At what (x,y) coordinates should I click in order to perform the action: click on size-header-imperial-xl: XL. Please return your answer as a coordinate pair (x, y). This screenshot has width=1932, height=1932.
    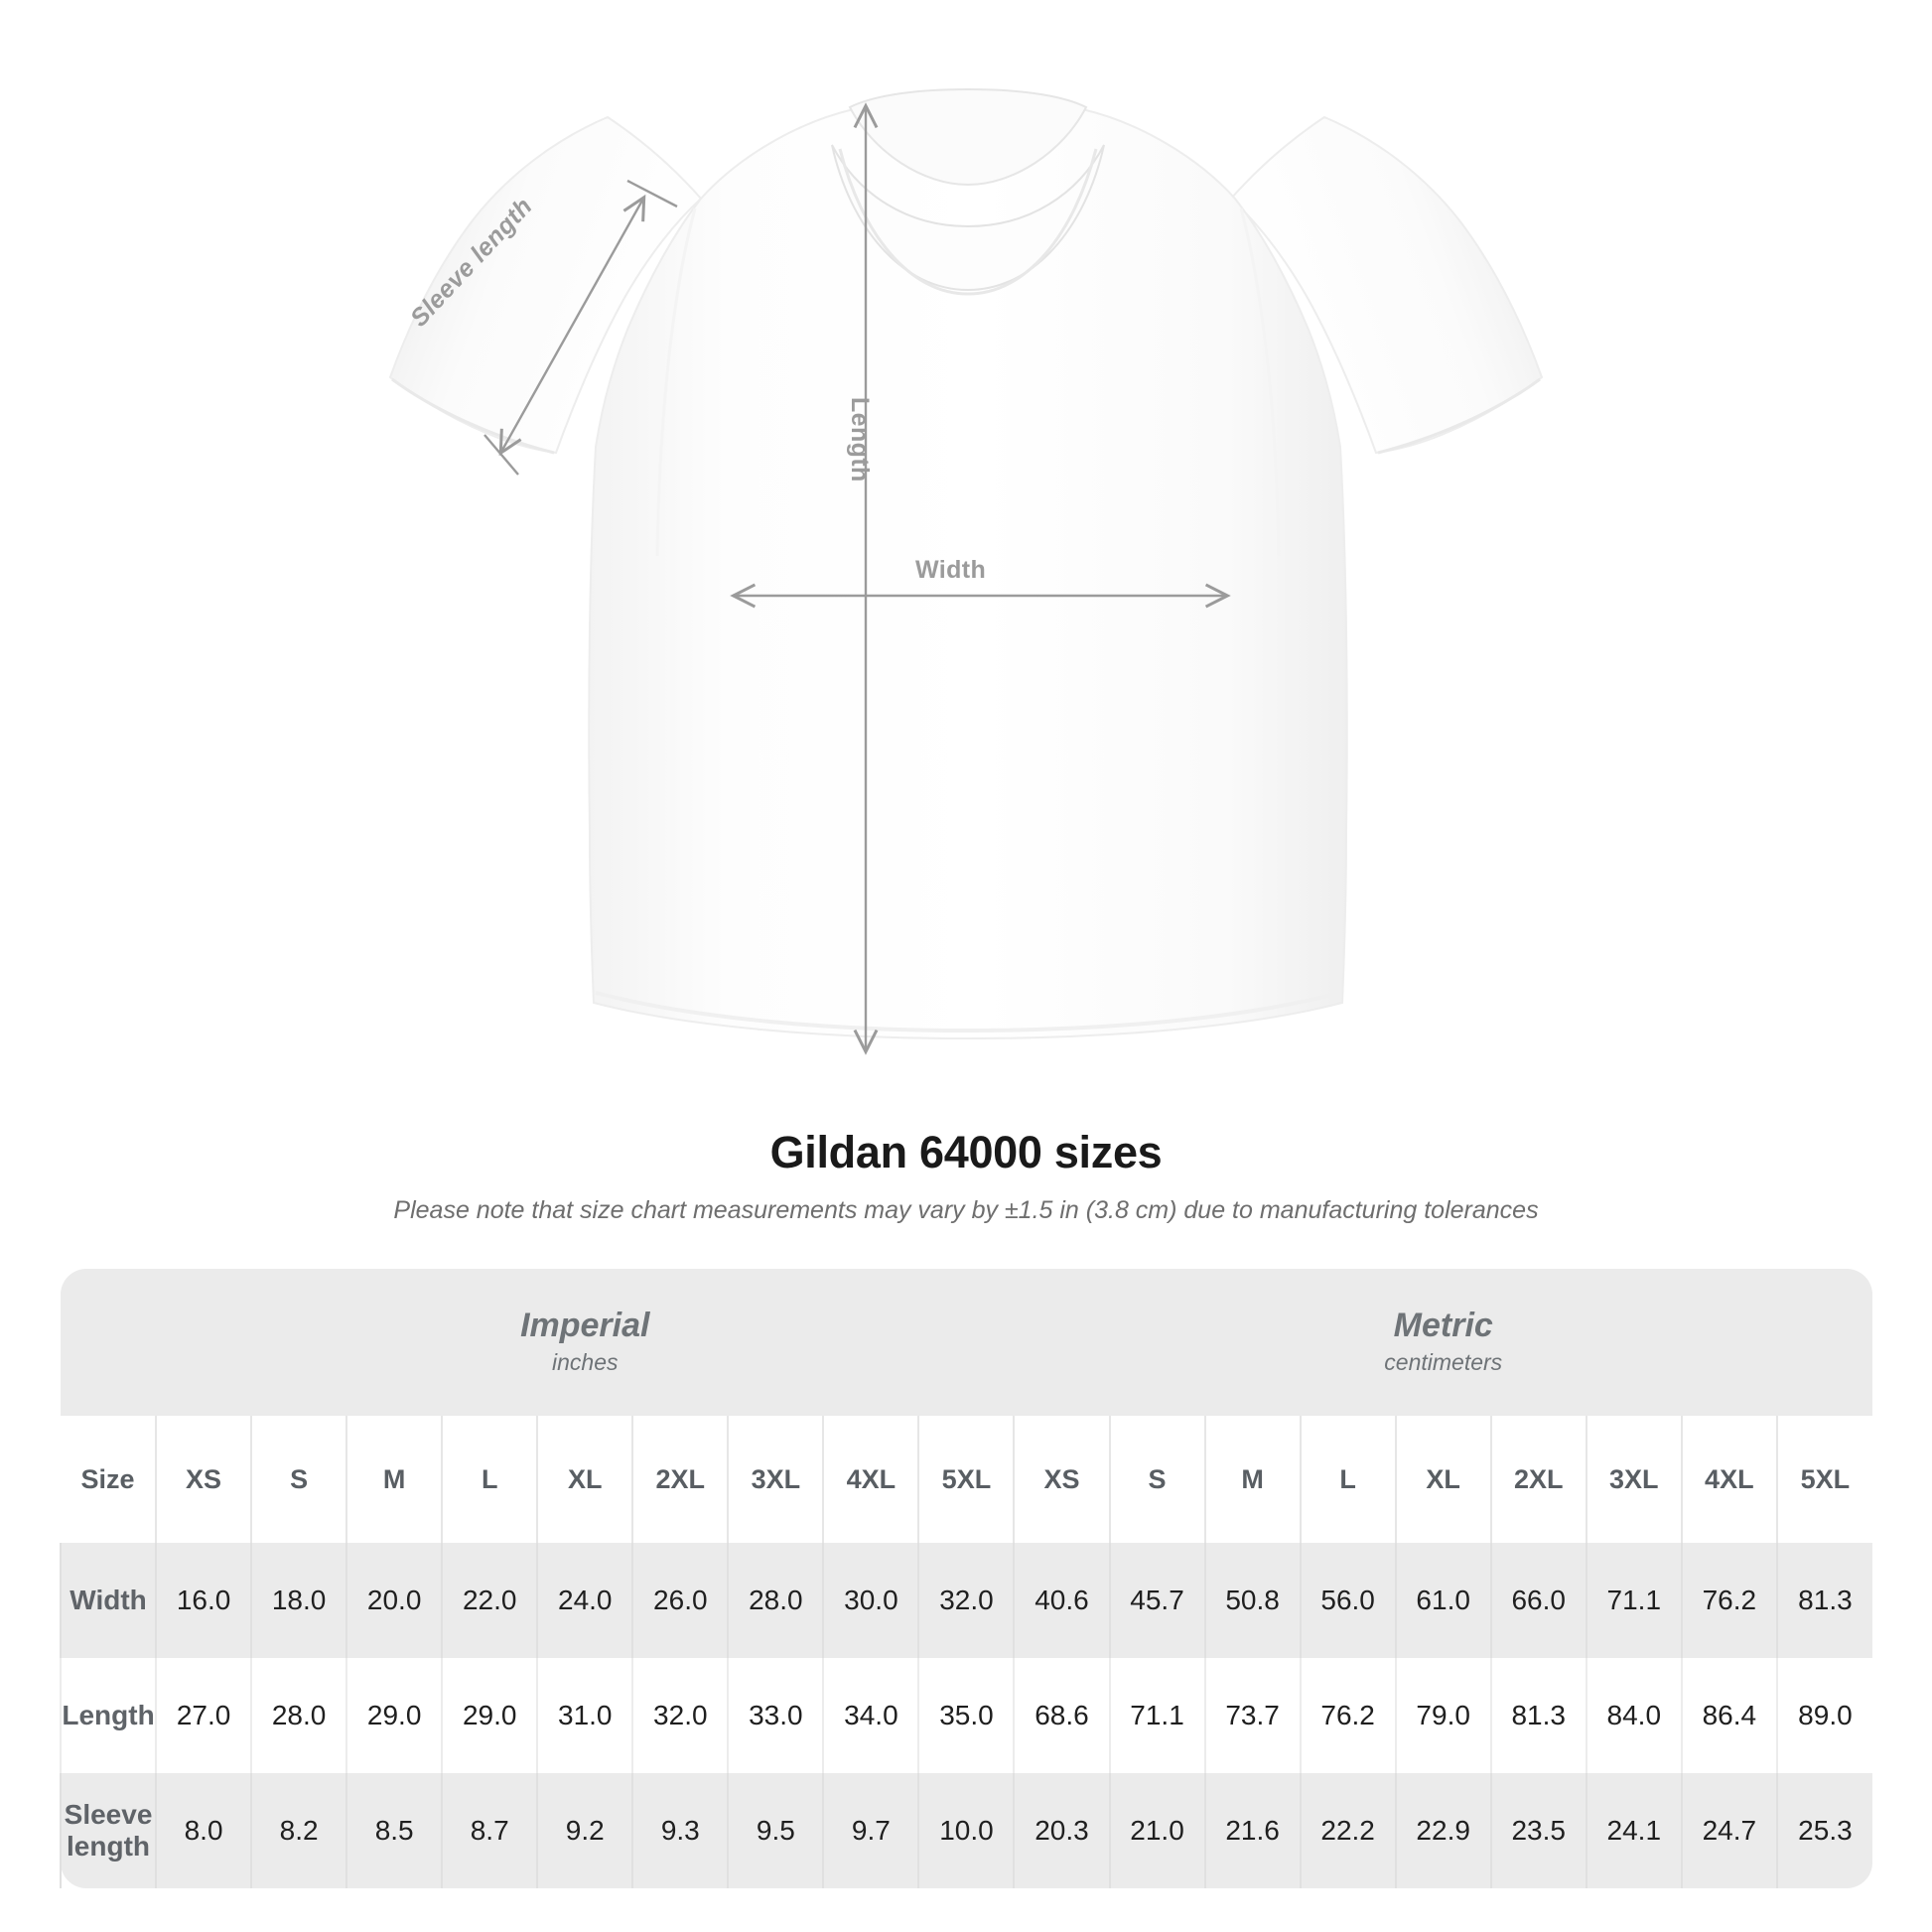
    Looking at the image, I should click on (585, 1480).